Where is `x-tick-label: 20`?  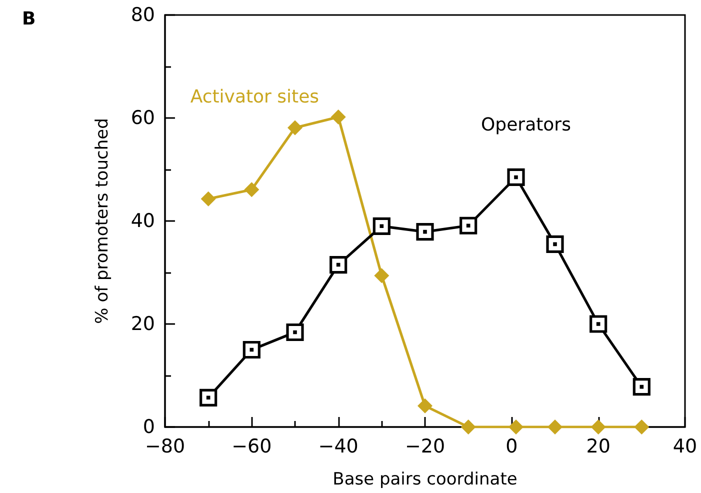 x-tick-label: 20 is located at coordinates (598, 447).